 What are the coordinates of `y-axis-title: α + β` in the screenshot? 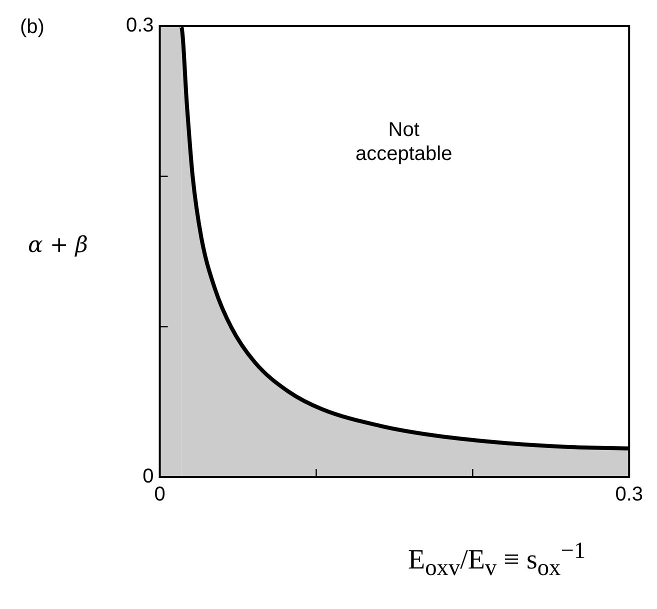 It's located at (58, 245).